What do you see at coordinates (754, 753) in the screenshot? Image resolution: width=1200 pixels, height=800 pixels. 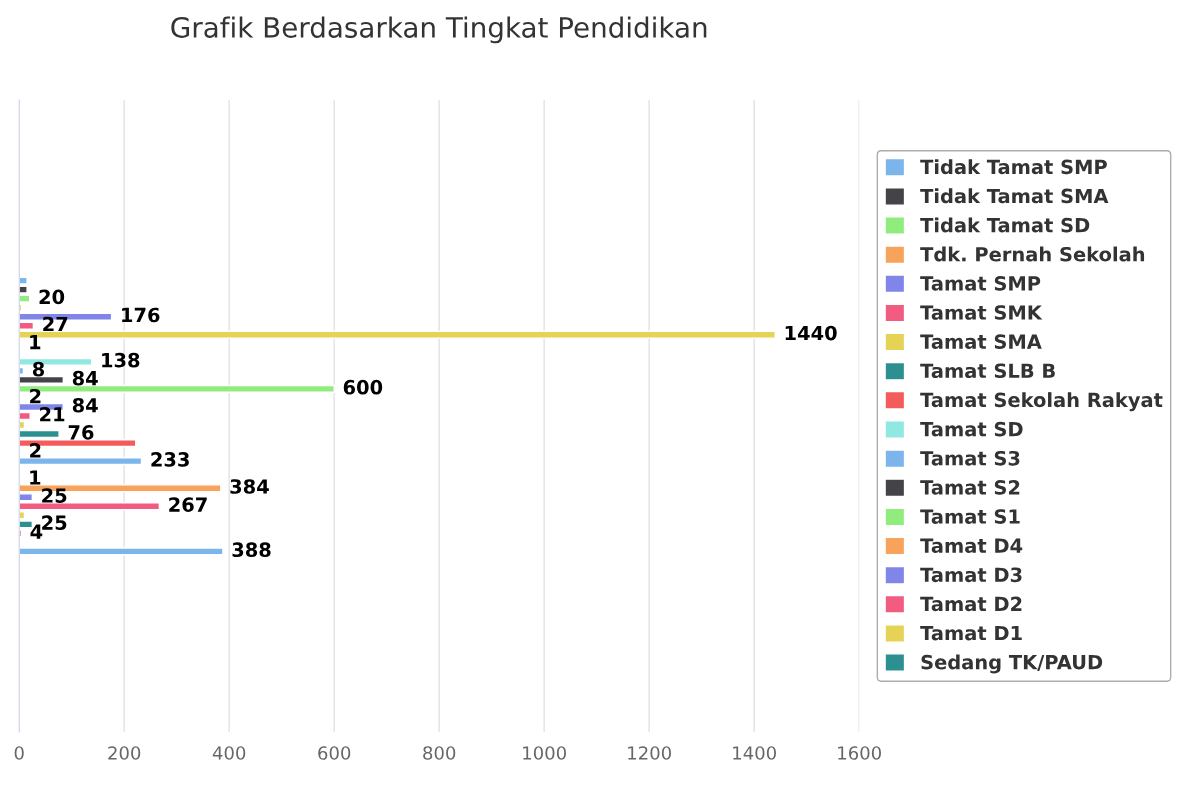 I see `x-tick-label: 1400` at bounding box center [754, 753].